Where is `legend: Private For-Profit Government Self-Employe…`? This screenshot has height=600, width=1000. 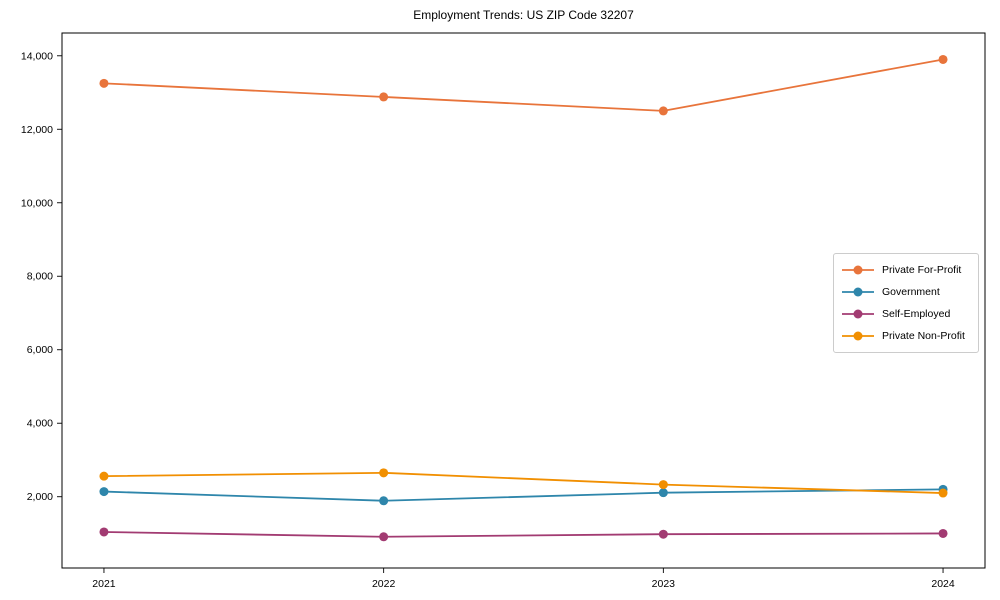
legend: Private For-Profit Government Self-Employe… is located at coordinates (906, 303).